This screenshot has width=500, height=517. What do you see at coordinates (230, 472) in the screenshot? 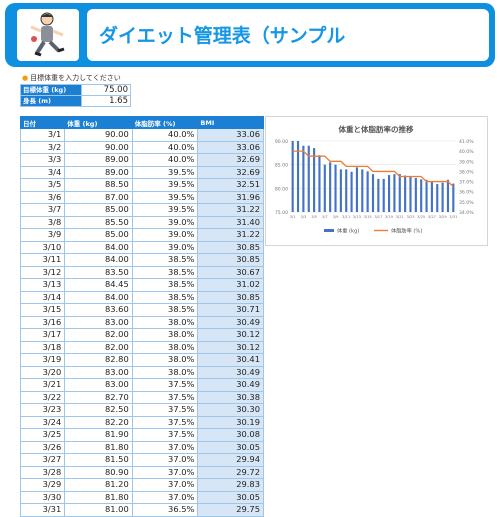
I see `cell-bmi: 29.72` at bounding box center [230, 472].